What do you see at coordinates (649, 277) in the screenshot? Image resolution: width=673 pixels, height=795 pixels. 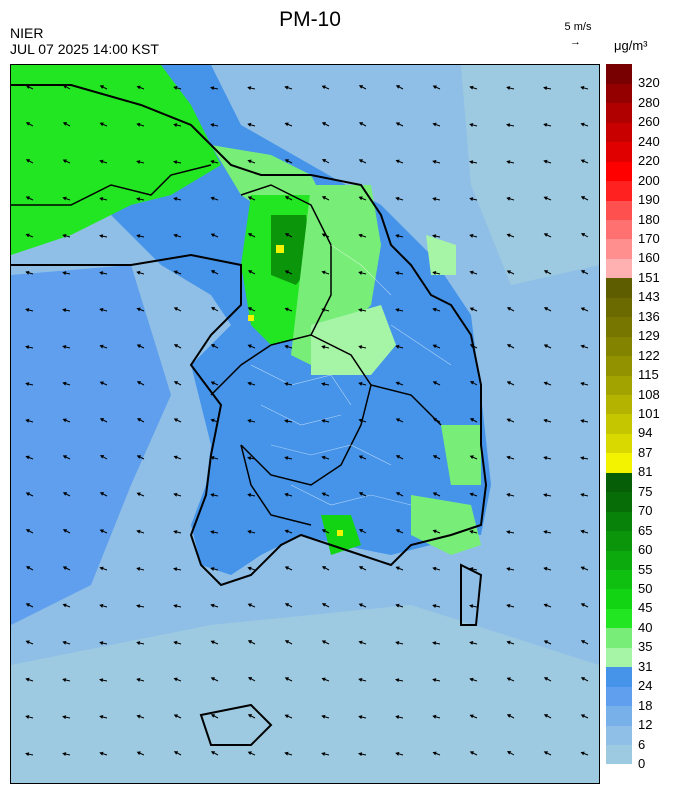 I see `colorbar-tick-label: 151` at bounding box center [649, 277].